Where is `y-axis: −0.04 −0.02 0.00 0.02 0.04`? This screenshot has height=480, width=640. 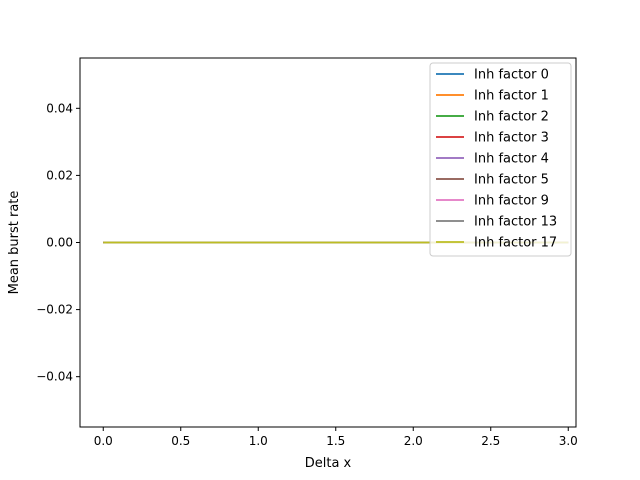
y-axis: −0.04 −0.02 0.00 0.02 0.04 is located at coordinates (58, 242).